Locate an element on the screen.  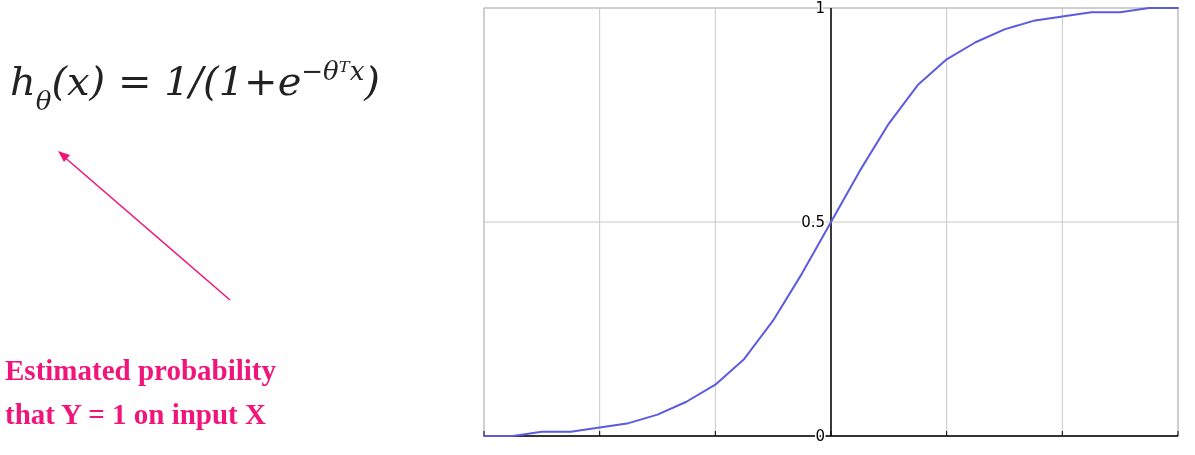
y-tick-label: 0.5 is located at coordinates (813, 222).